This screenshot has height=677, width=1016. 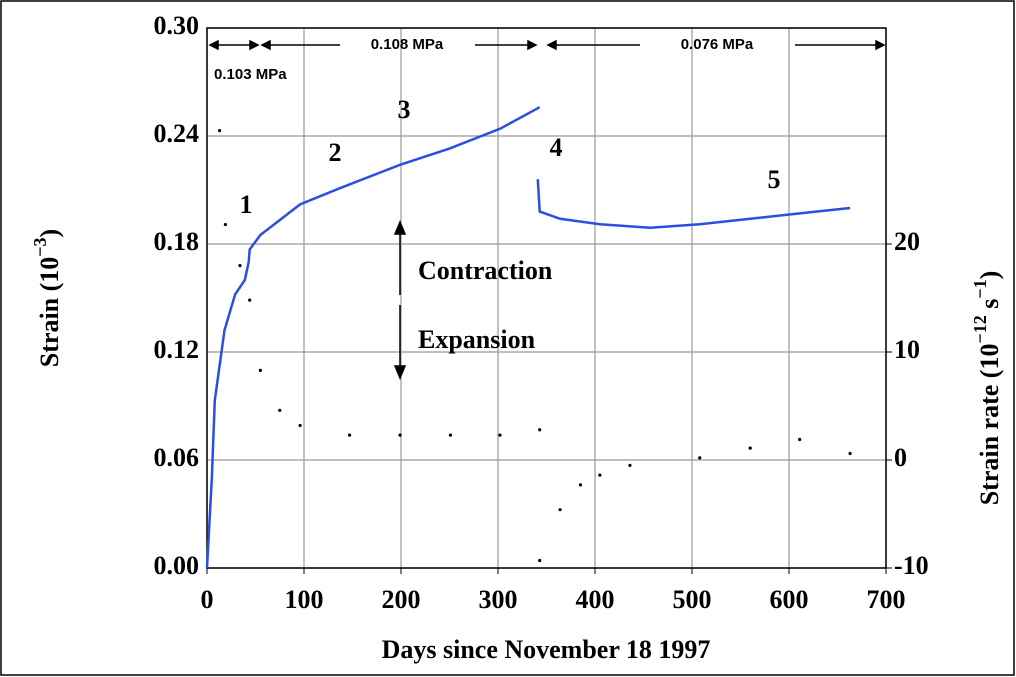 I want to click on y-axis-label: Strain (10−3), so click(x=47, y=298).